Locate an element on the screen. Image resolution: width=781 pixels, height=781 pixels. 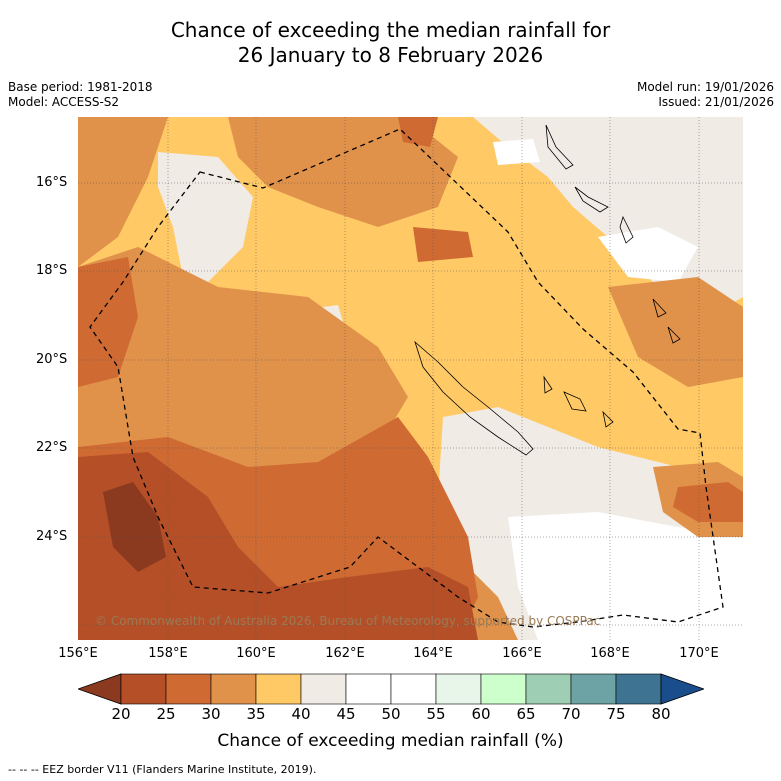
white-zone-east-pocket is located at coordinates (648, 254).